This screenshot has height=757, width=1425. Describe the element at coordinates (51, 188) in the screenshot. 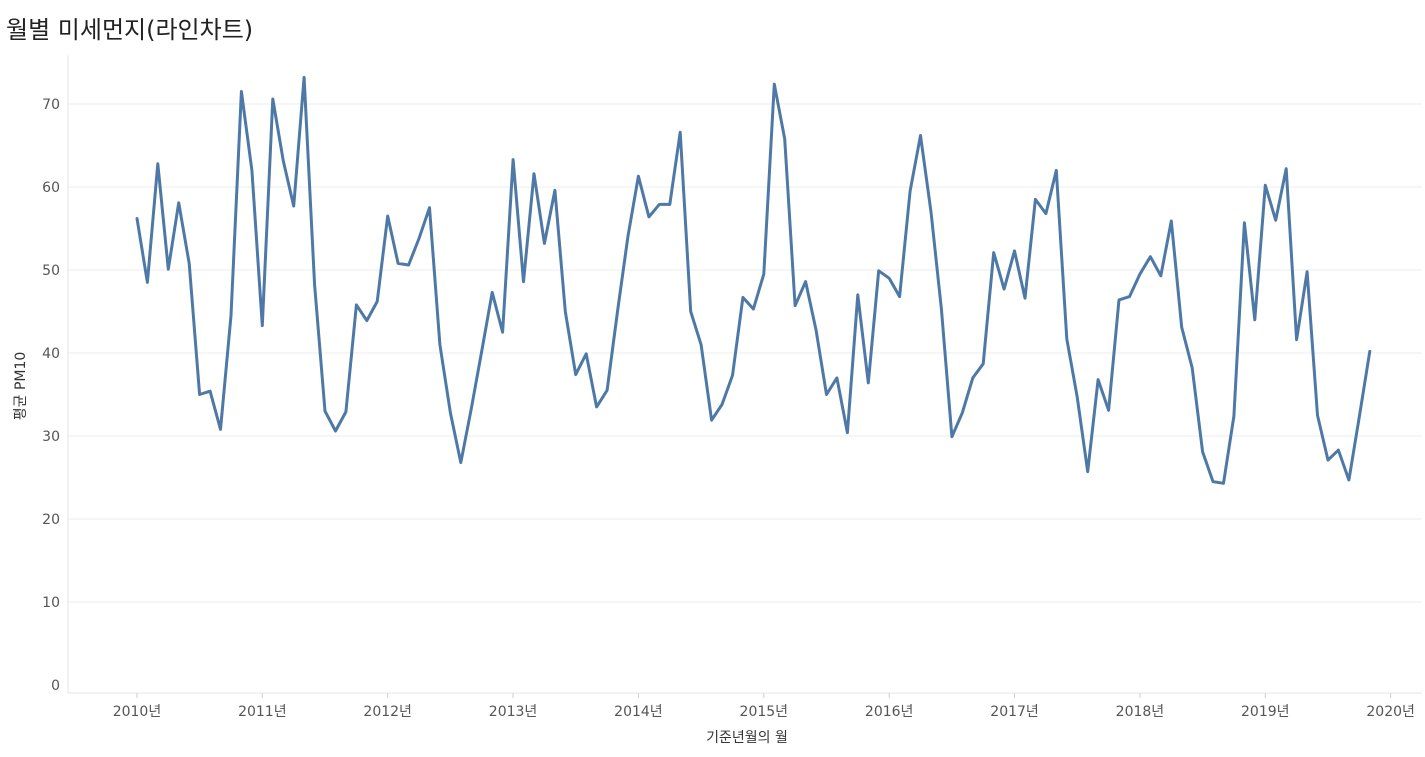

I see `y-tick-label: 60` at that location.